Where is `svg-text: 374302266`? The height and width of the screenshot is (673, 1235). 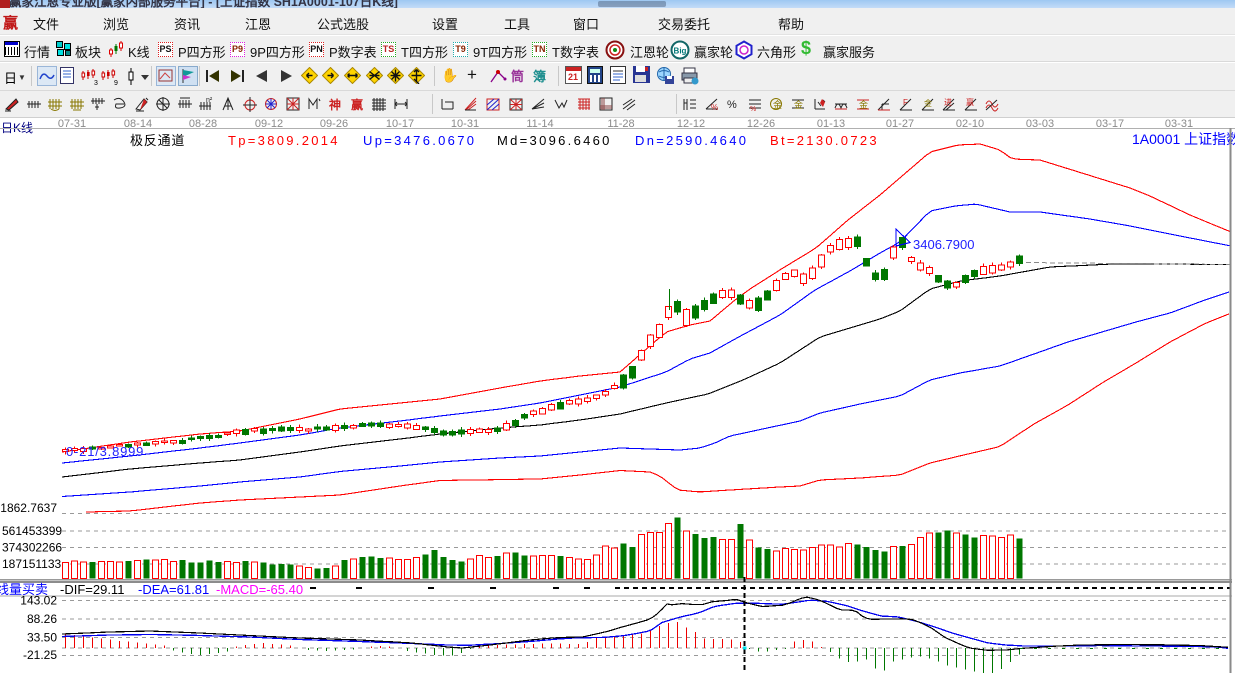
svg-text: 374302266 is located at coordinates (32, 548).